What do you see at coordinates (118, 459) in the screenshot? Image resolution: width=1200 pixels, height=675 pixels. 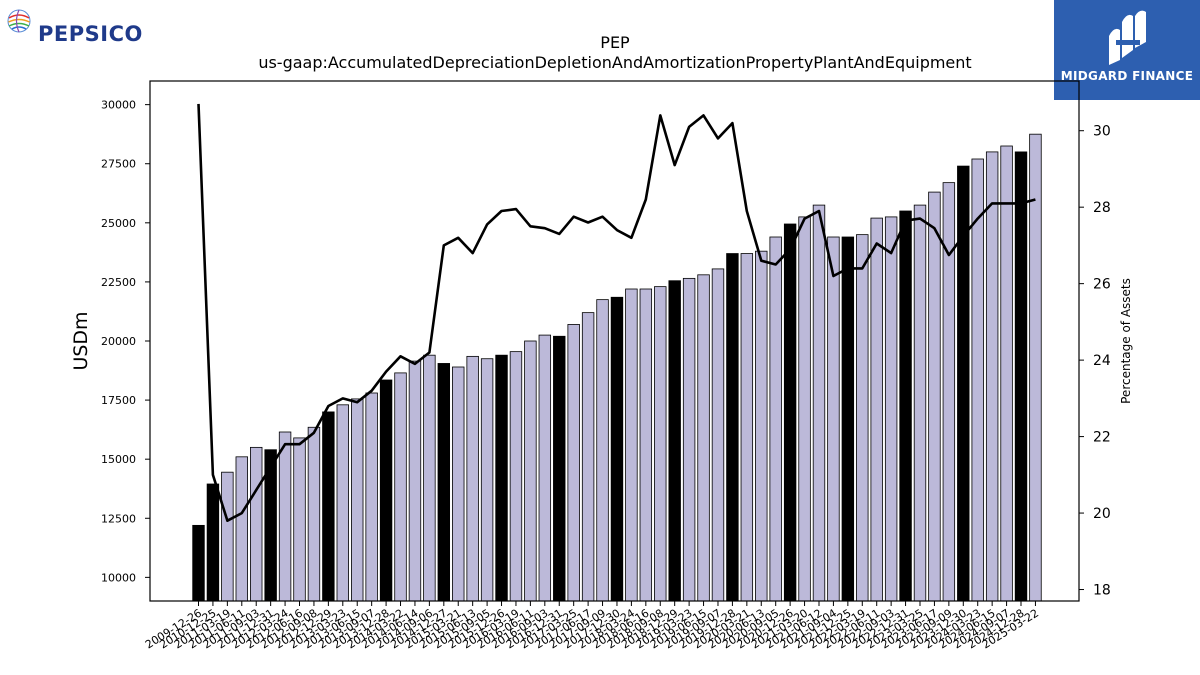 I see `y-tick-label: 15000` at bounding box center [118, 459].